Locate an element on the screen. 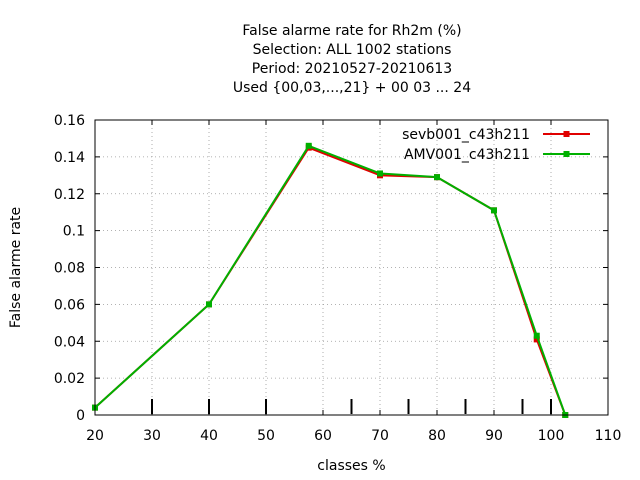 Image resolution: width=640 pixels, height=480 pixels. x-tick-label-0: 20 is located at coordinates (95, 436).